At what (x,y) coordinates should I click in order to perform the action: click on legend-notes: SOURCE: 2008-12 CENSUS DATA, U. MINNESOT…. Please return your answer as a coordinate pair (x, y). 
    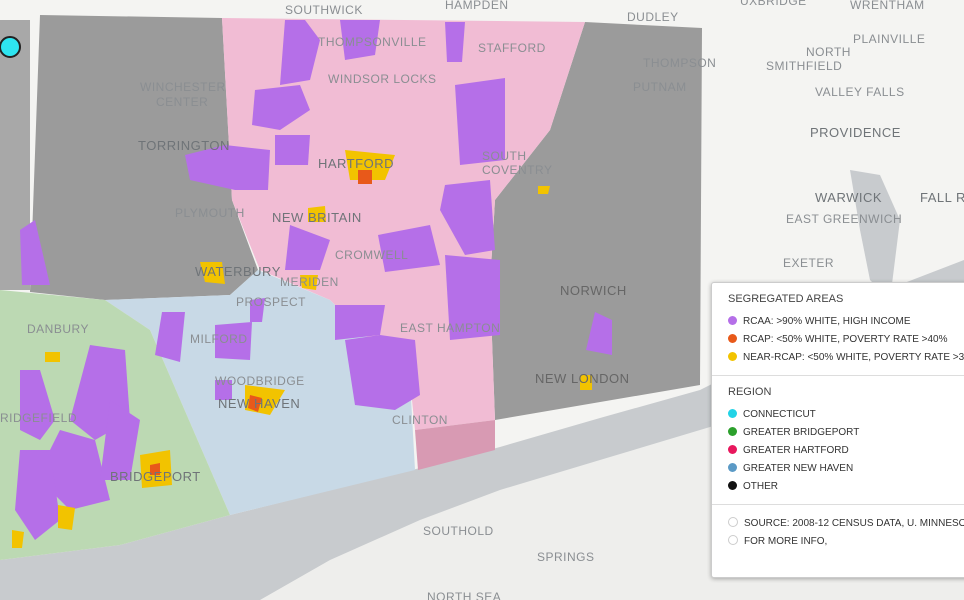
    Looking at the image, I should click on (838, 532).